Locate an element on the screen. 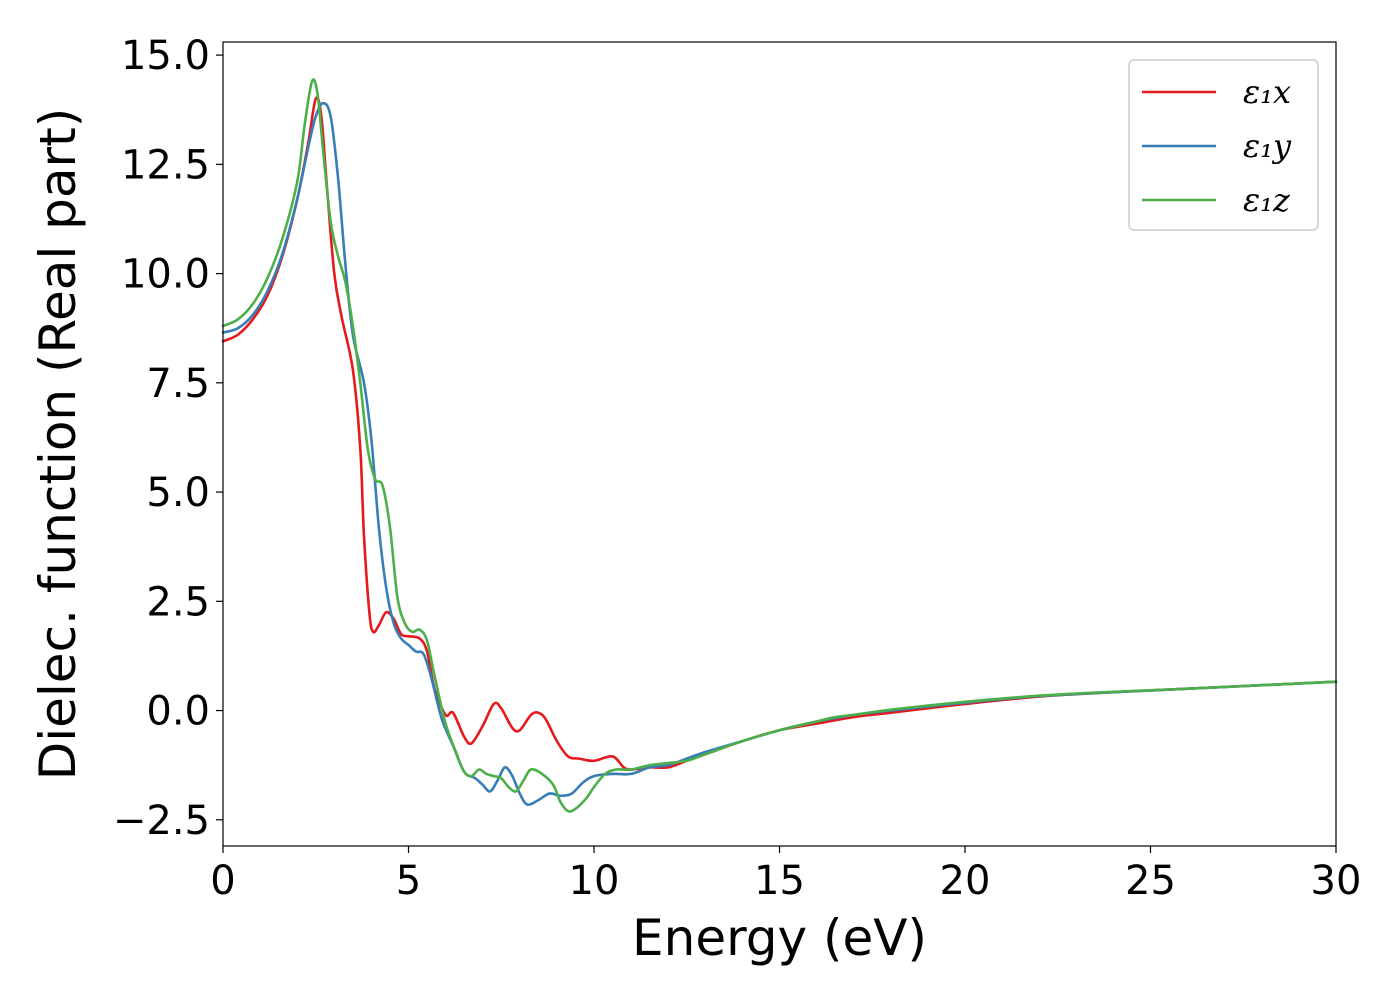 The width and height of the screenshot is (1400, 1000). legend-label-2: ε₁y is located at coordinates (1267, 146).